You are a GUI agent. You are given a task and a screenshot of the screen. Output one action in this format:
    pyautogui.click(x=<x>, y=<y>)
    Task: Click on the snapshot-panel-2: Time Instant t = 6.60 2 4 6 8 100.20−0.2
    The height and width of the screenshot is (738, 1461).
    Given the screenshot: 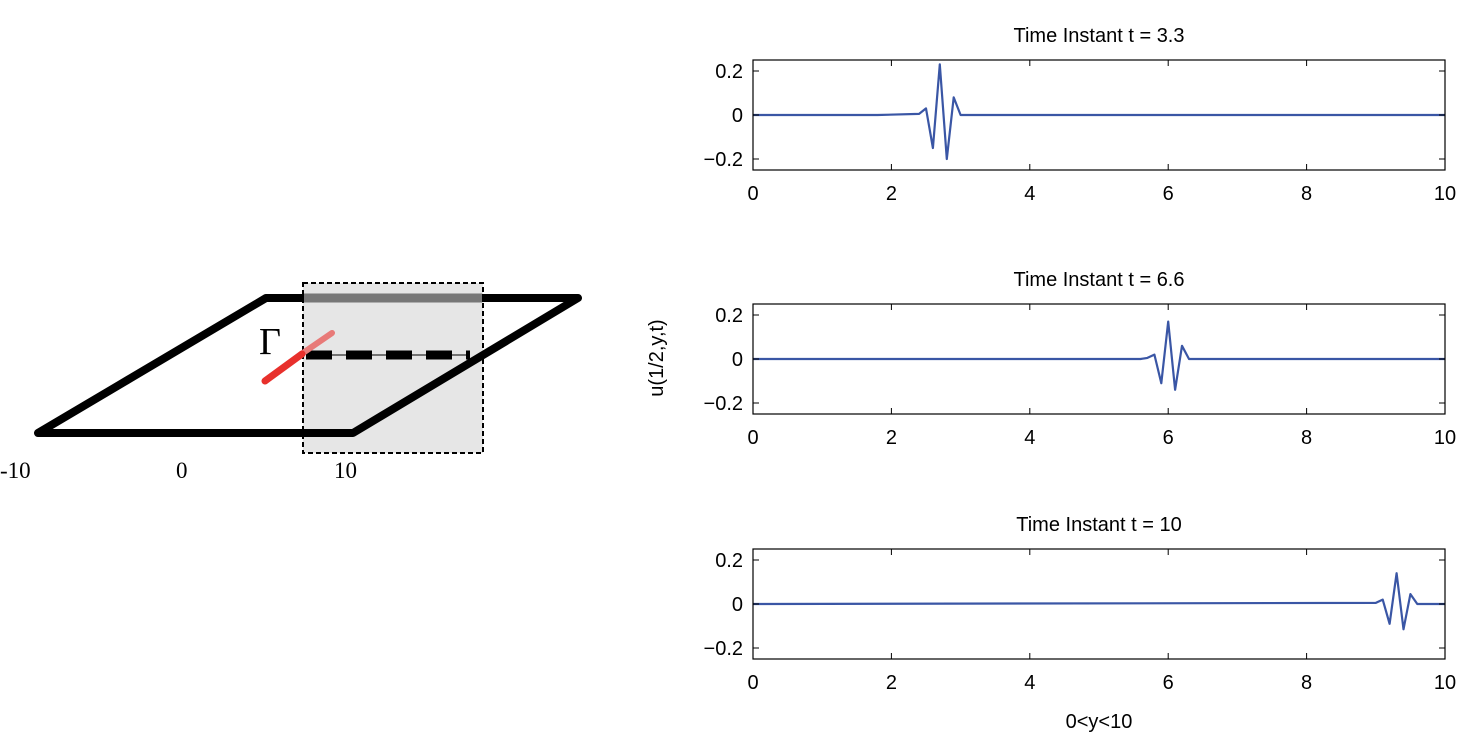 What is the action you would take?
    pyautogui.click(x=1080, y=359)
    